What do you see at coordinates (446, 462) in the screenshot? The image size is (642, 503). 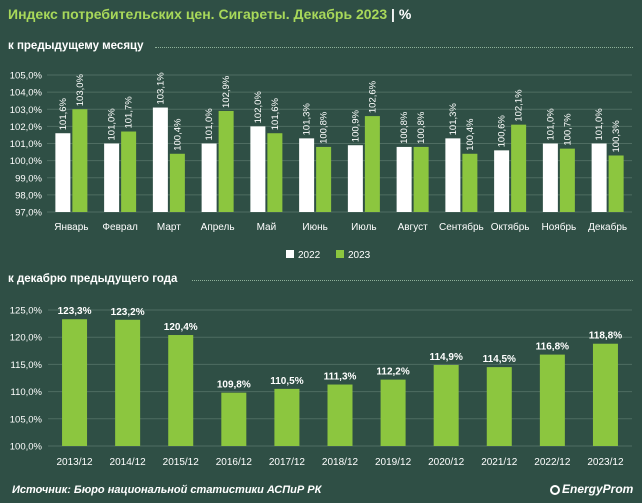 I see `x-tick-label: 2020/12` at bounding box center [446, 462].